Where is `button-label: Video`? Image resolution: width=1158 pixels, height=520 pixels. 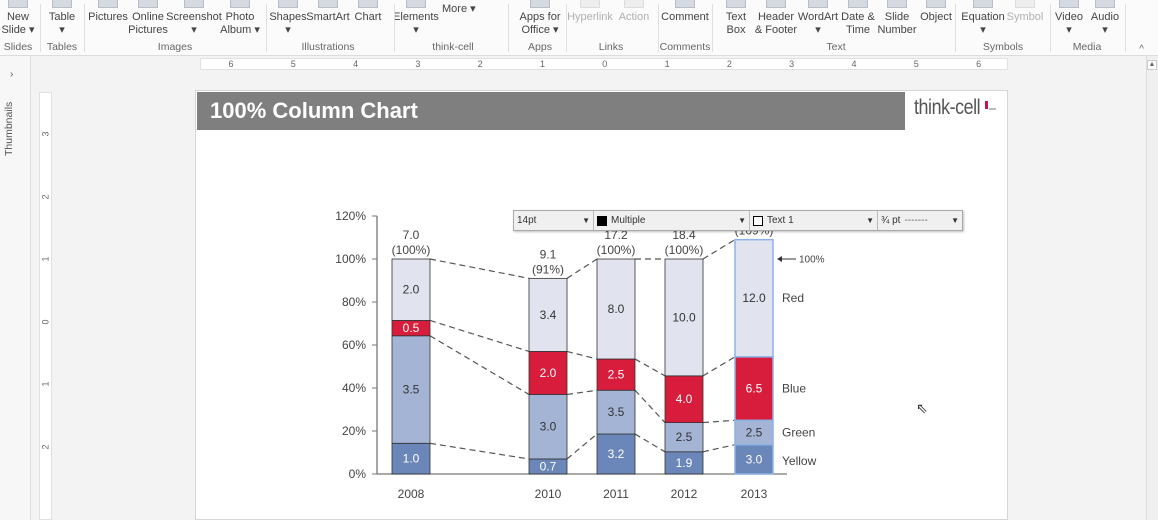 button-label: Video is located at coordinates (1069, 17).